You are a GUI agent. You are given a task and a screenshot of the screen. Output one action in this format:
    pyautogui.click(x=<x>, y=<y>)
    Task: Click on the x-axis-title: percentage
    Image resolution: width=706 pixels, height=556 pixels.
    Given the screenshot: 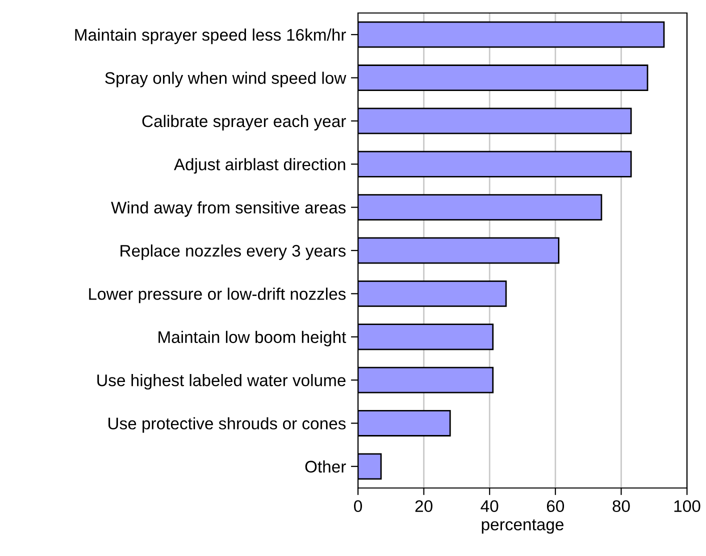 What is the action you would take?
    pyautogui.click(x=523, y=526)
    